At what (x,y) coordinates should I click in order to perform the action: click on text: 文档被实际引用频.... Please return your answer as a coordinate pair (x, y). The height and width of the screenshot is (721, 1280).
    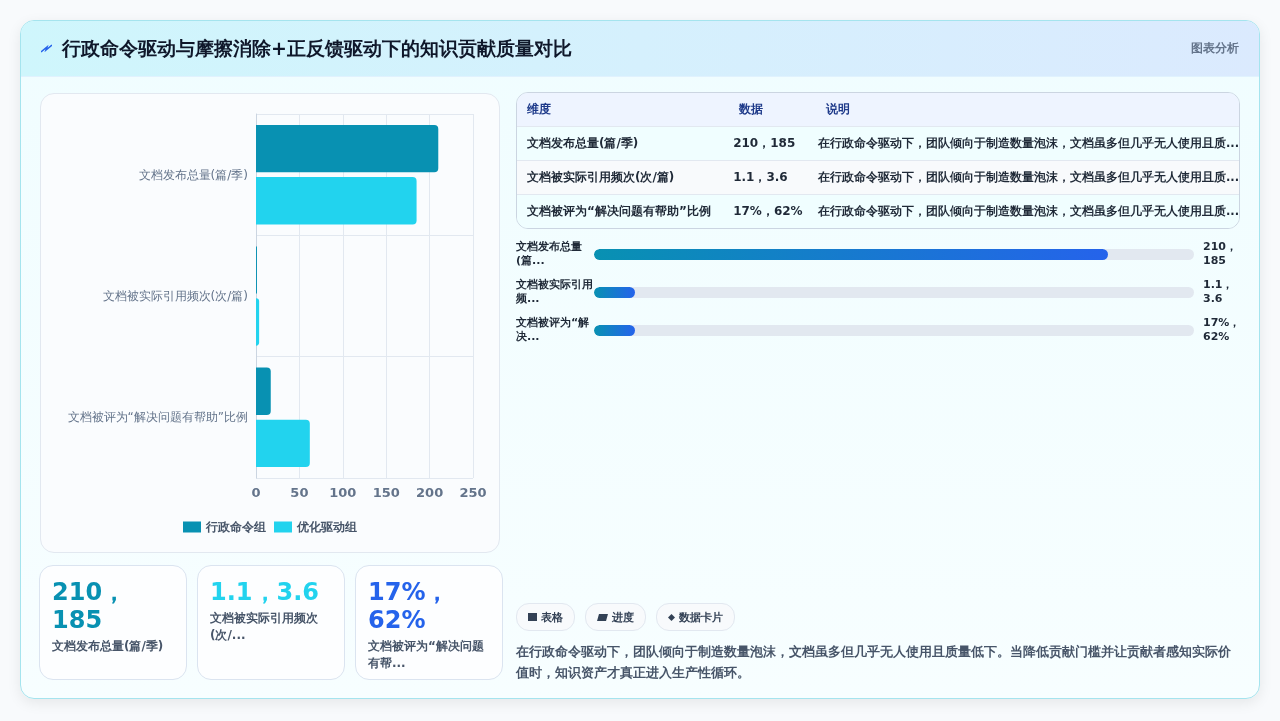
    Looking at the image, I should click on (555, 292).